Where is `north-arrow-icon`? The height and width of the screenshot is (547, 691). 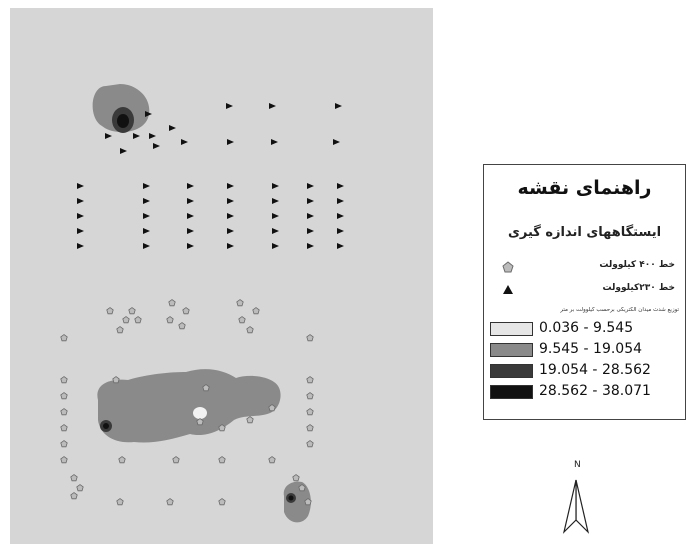 north-arrow-icon is located at coordinates (576, 506).